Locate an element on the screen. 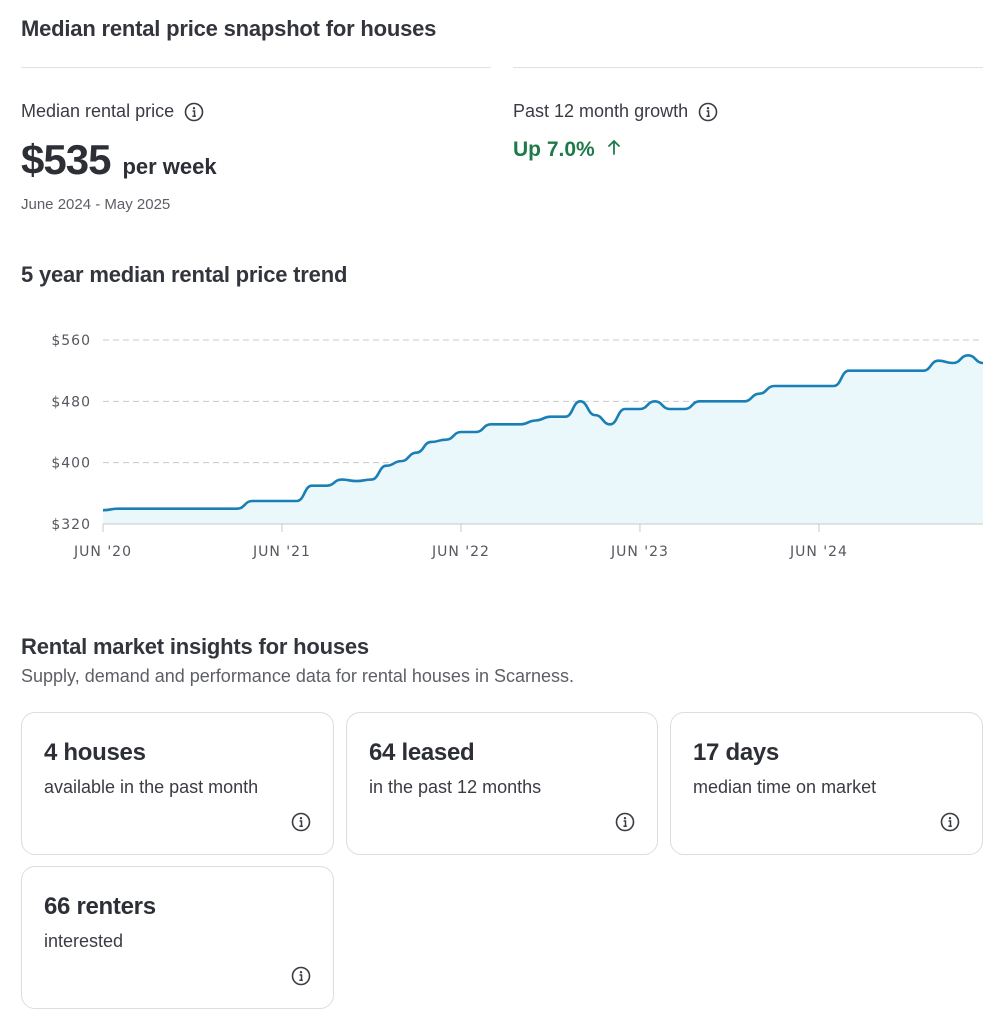  x-tick-label: JUN '23 is located at coordinates (639, 552).